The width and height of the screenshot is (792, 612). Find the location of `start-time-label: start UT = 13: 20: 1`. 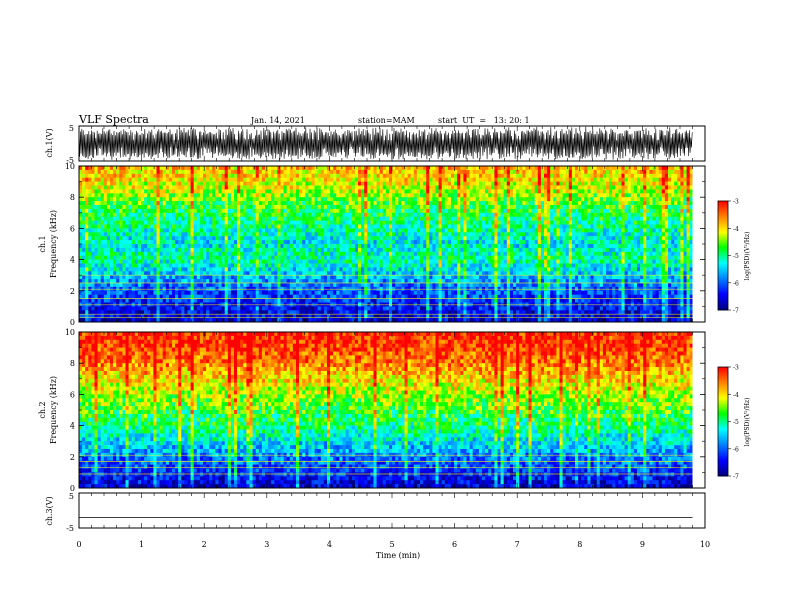

start-time-label: start UT = 13: 20: 1 is located at coordinates (484, 120).